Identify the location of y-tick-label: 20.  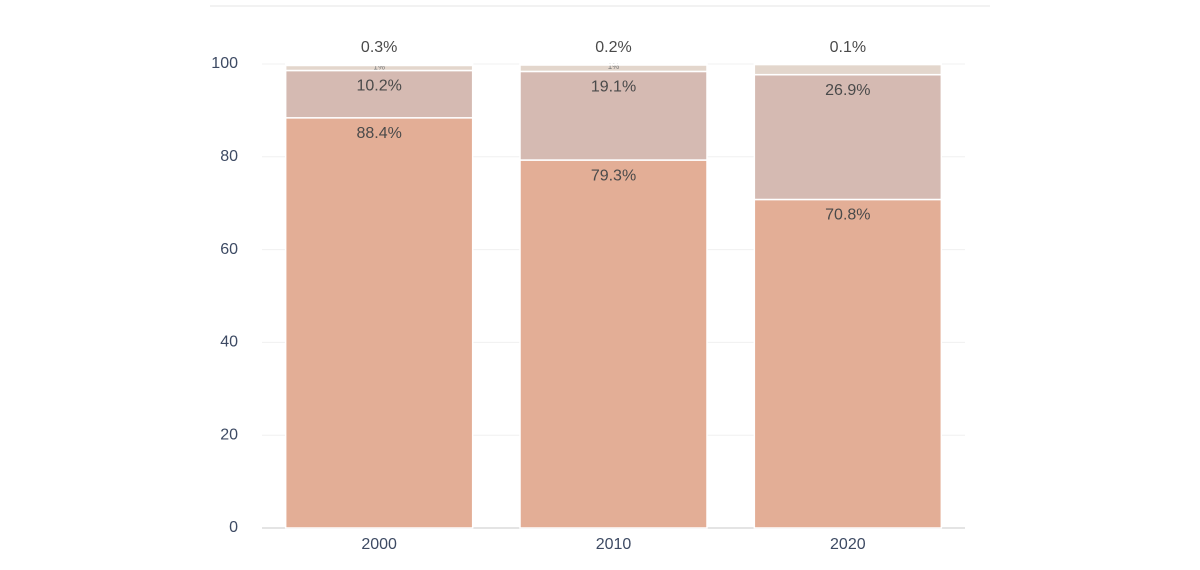
(229, 434).